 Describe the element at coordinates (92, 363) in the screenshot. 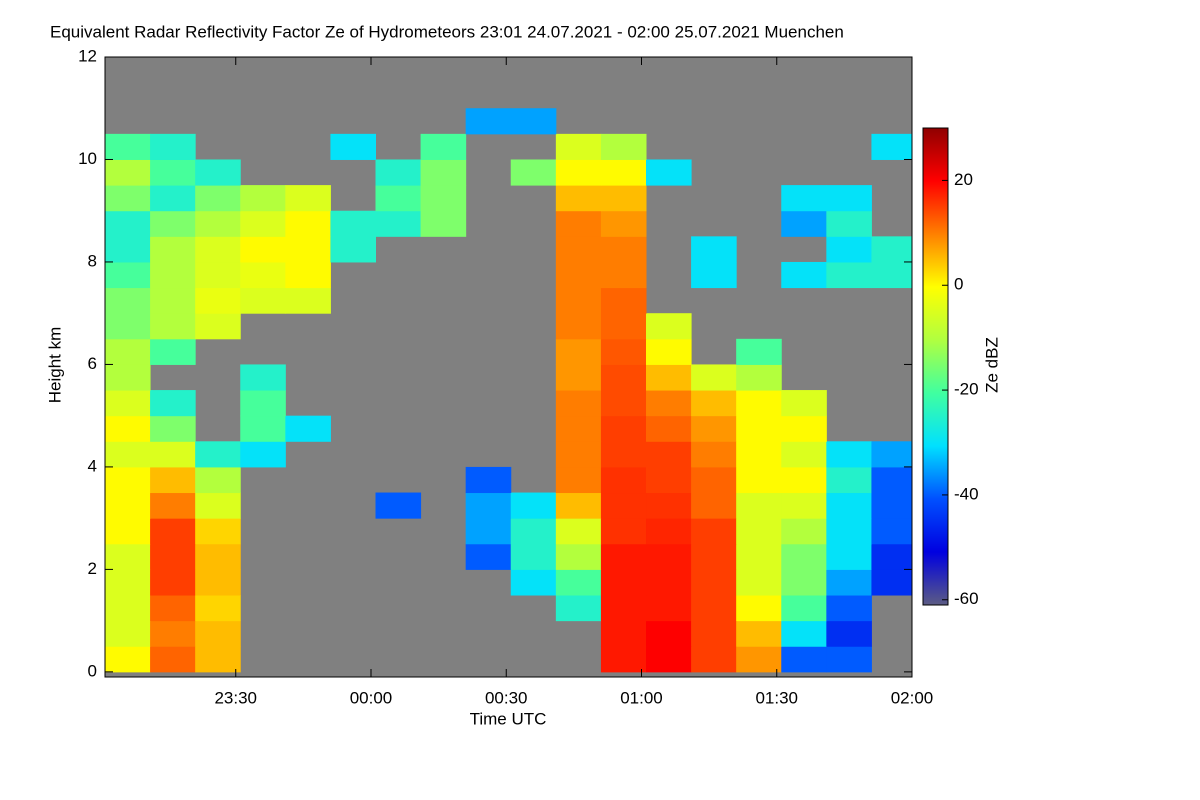

I see `y-tick-label: 6` at that location.